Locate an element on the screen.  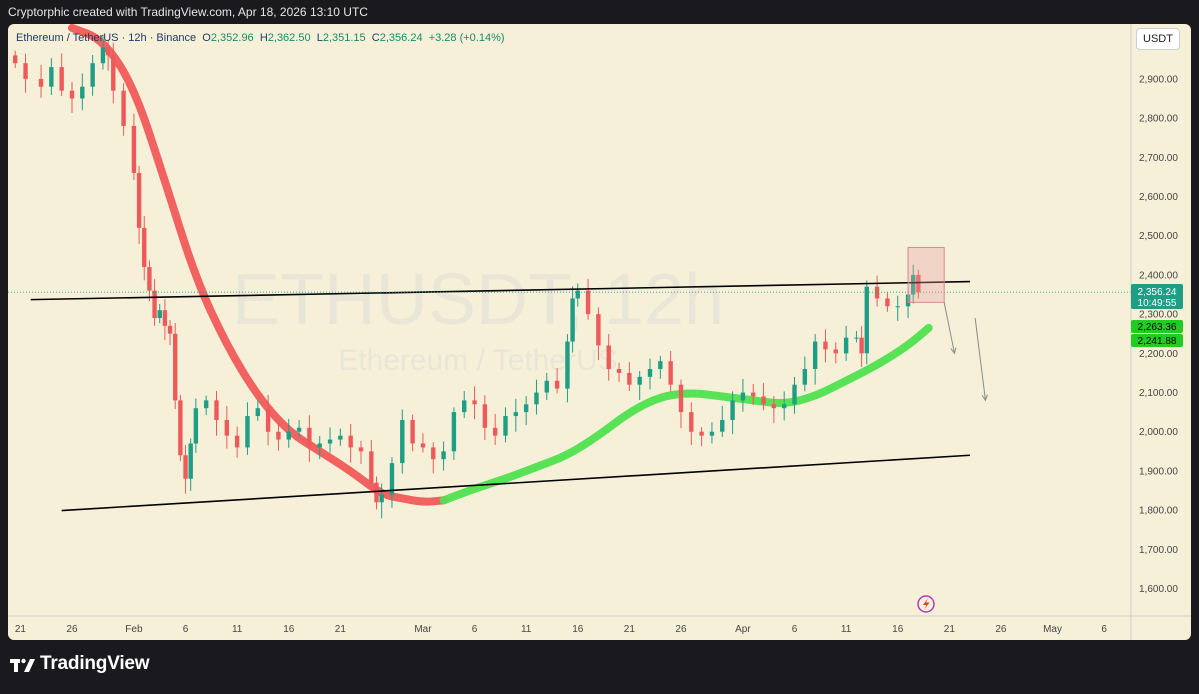
resistance-trendline is located at coordinates (500, 290).